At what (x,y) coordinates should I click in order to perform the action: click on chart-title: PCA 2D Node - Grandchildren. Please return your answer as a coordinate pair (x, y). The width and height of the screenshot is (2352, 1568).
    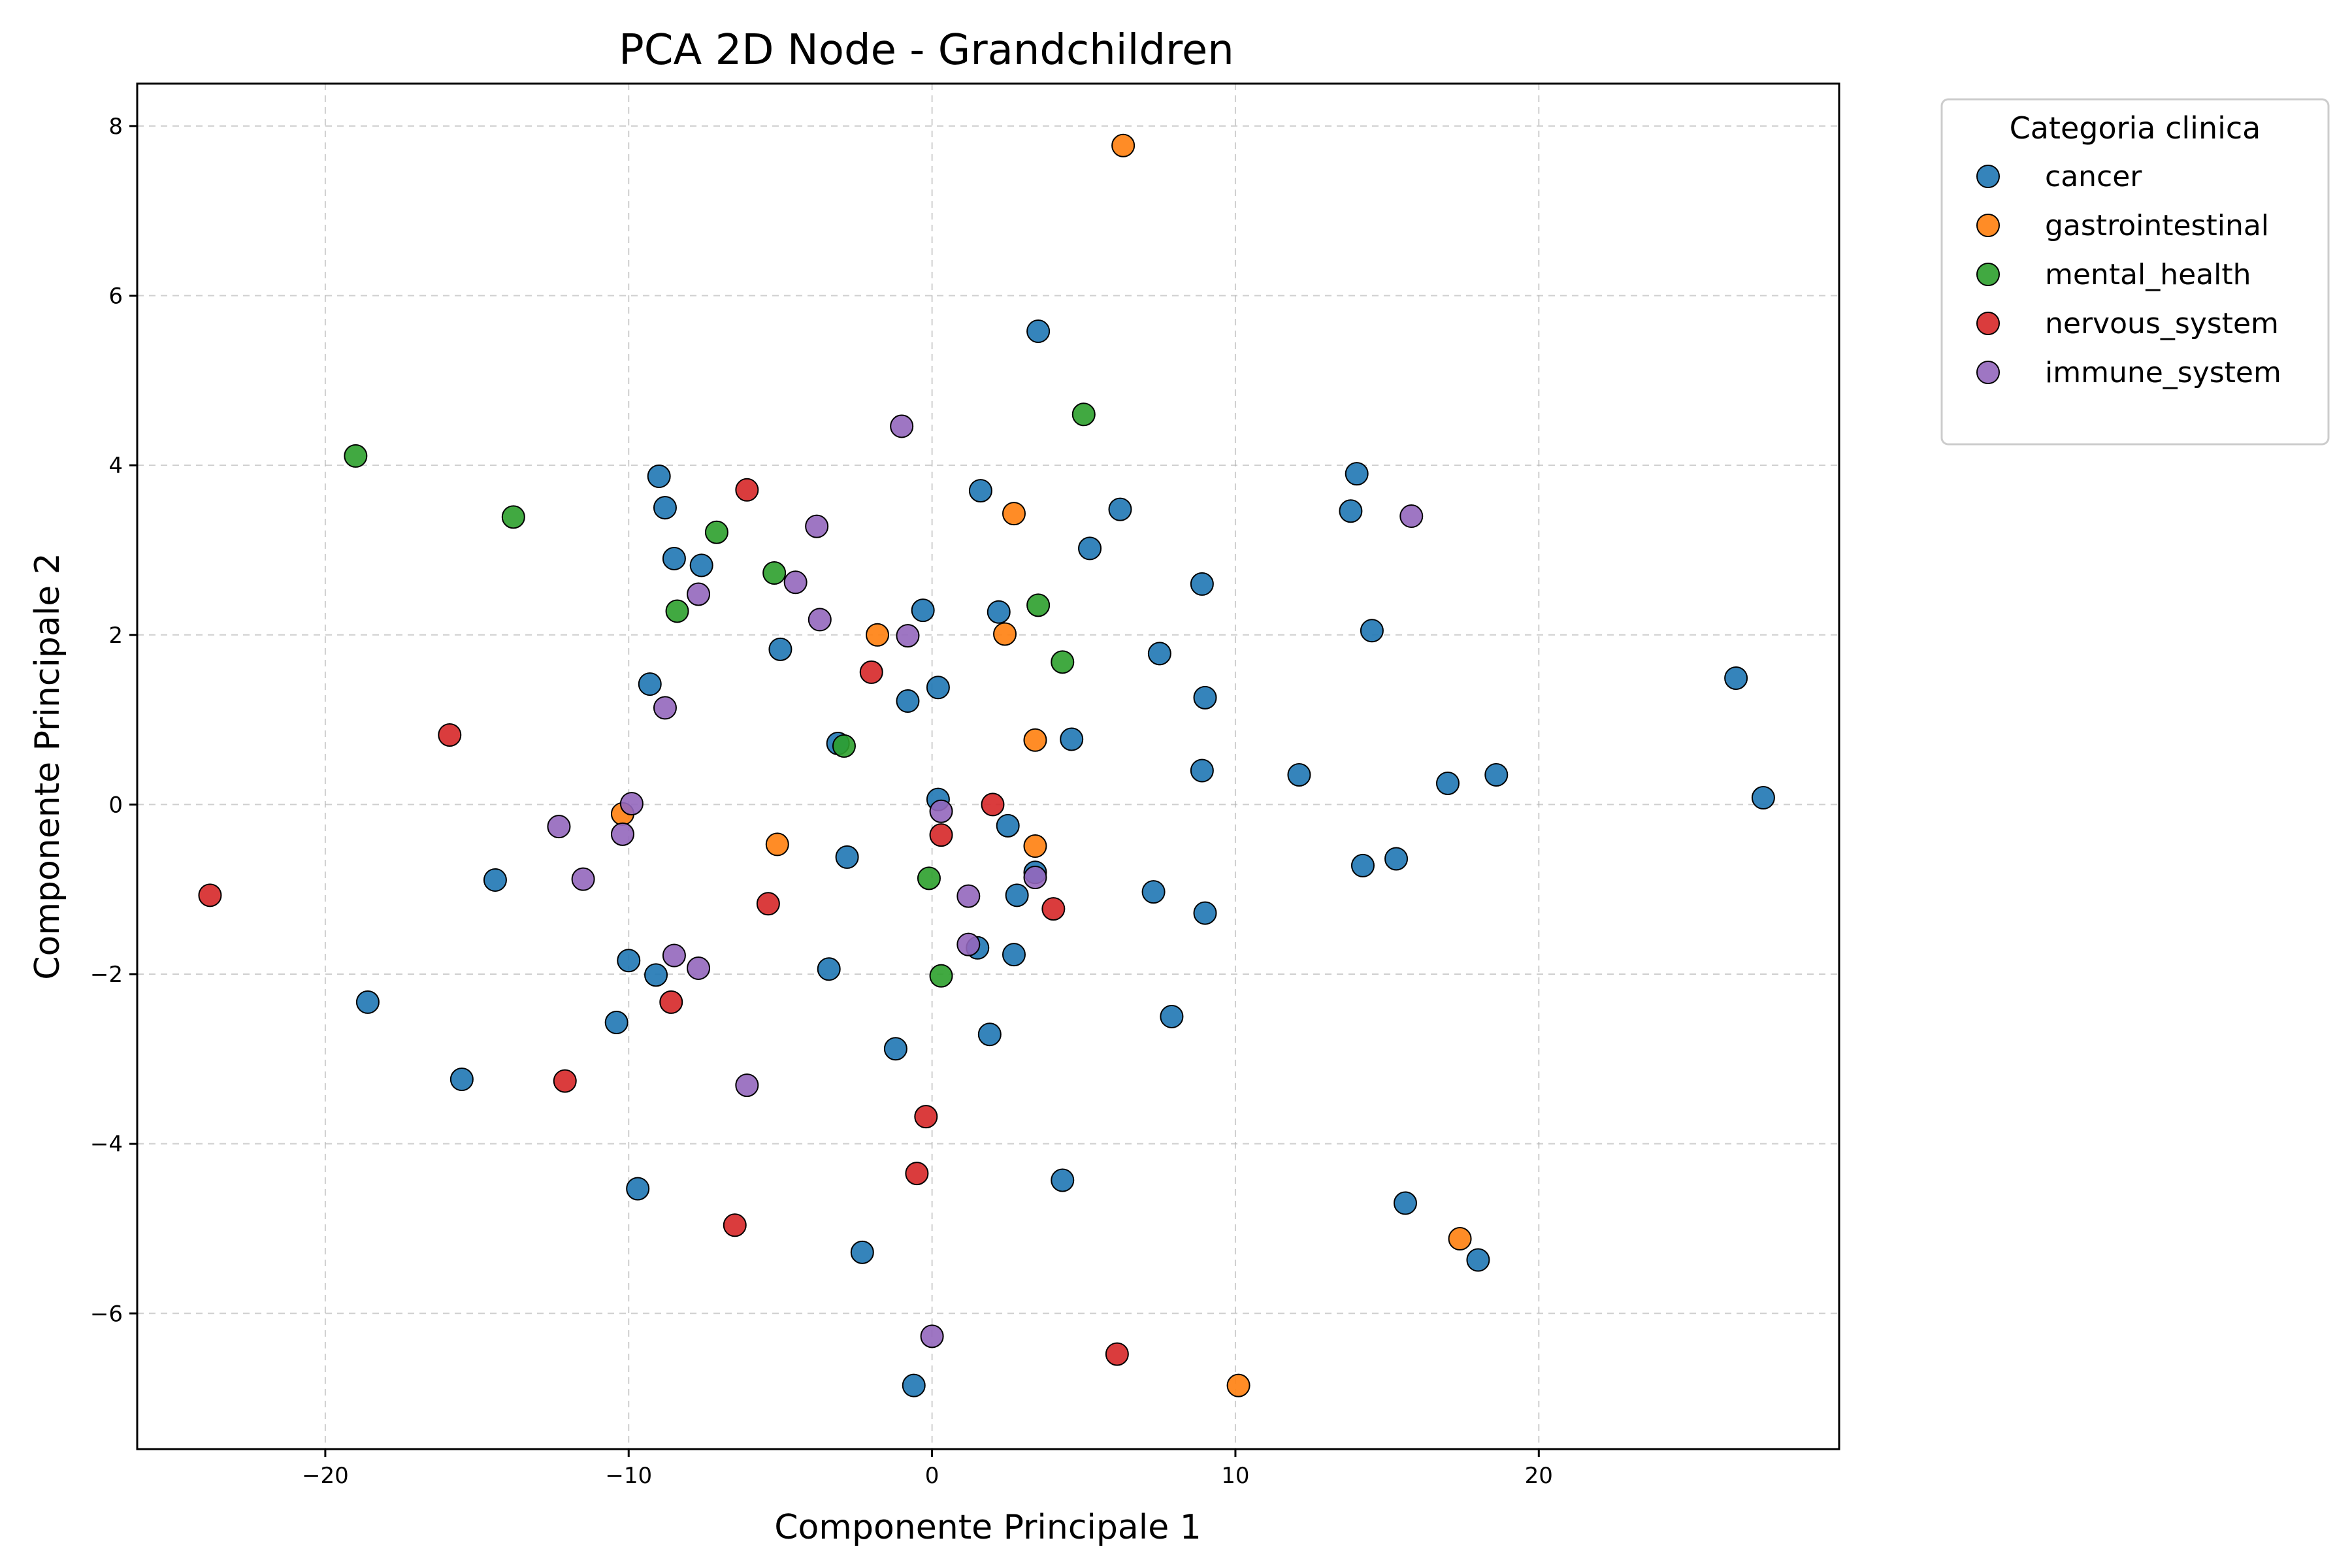
    Looking at the image, I should click on (926, 50).